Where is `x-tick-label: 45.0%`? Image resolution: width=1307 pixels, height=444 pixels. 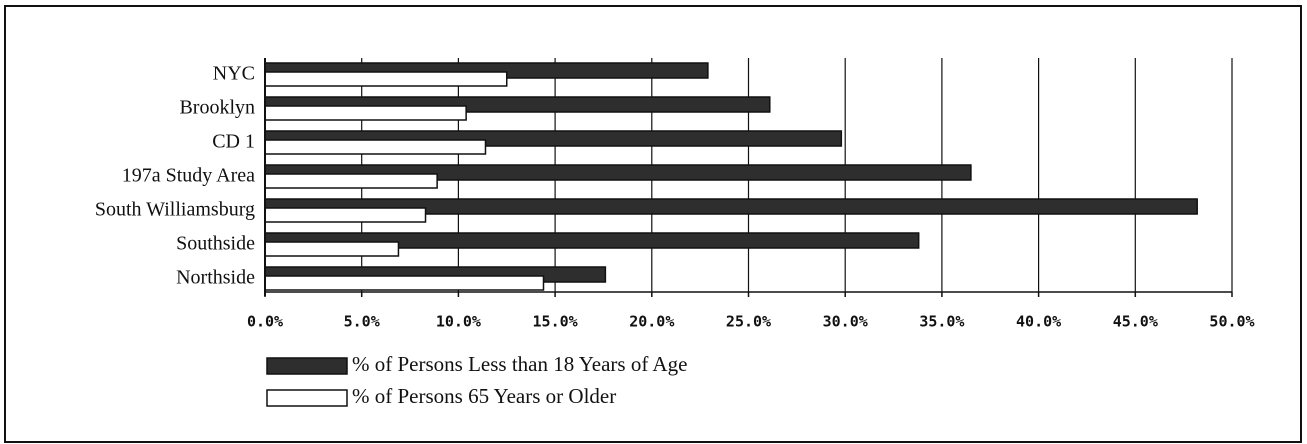 x-tick-label: 45.0% is located at coordinates (1135, 322).